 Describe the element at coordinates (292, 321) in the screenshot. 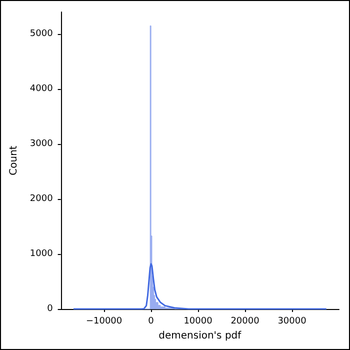

I see `x-tick-label: 30000` at that location.